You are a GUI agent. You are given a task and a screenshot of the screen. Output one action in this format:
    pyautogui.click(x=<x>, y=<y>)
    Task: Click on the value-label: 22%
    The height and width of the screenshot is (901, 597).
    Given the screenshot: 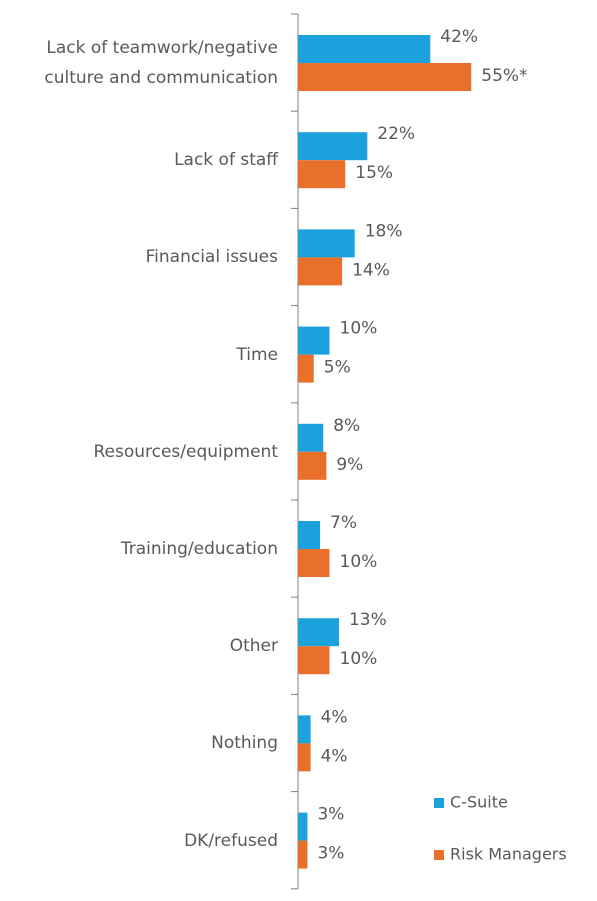 What is the action you would take?
    pyautogui.click(x=396, y=134)
    